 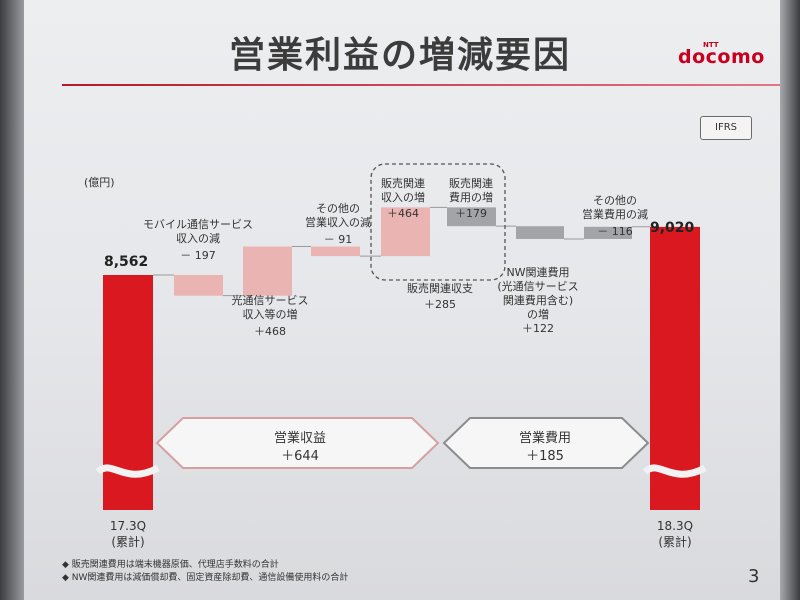 I want to click on revenue-total-arrow, so click(x=297, y=443).